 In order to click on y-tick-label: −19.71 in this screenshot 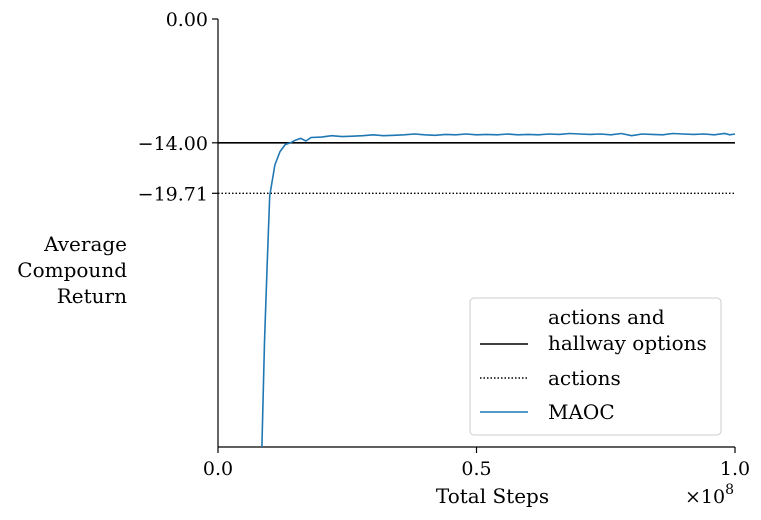, I will do `click(173, 194)`.